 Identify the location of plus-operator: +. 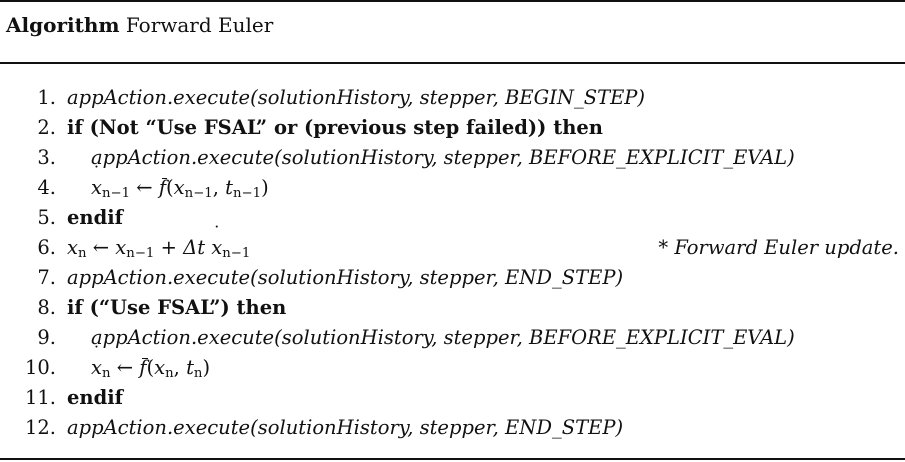
(168, 247).